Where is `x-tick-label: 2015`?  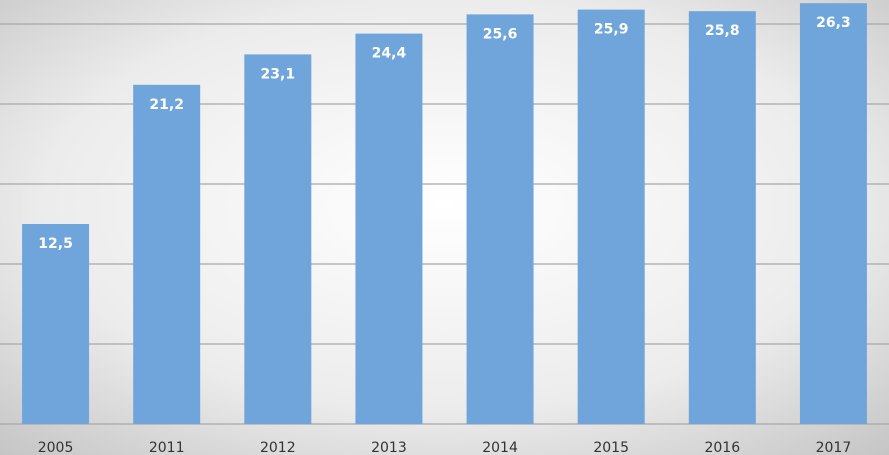 x-tick-label: 2015 is located at coordinates (611, 447).